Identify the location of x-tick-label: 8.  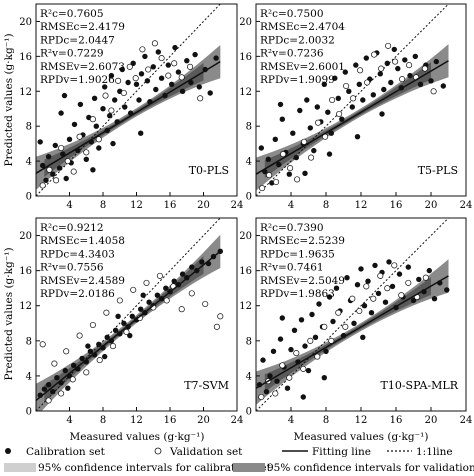
(103, 205).